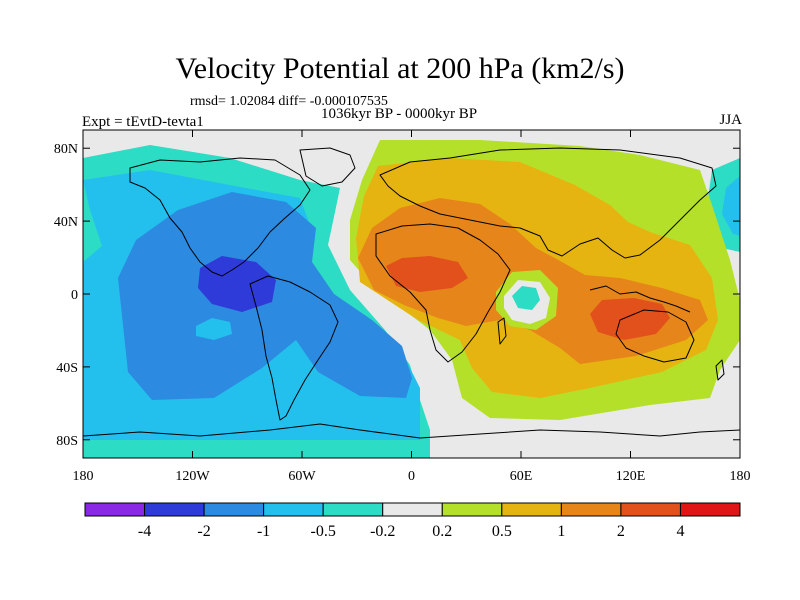  Describe the element at coordinates (399, 114) in the screenshot. I see `period-subtitle: 1036kyr BP - 0000kyr BP` at that location.